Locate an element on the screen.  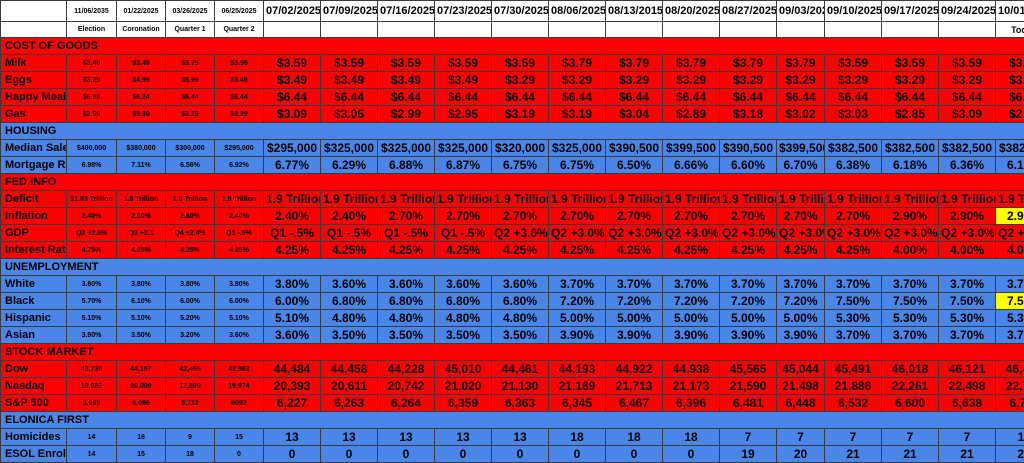
data-cell: 18 is located at coordinates (691, 437).